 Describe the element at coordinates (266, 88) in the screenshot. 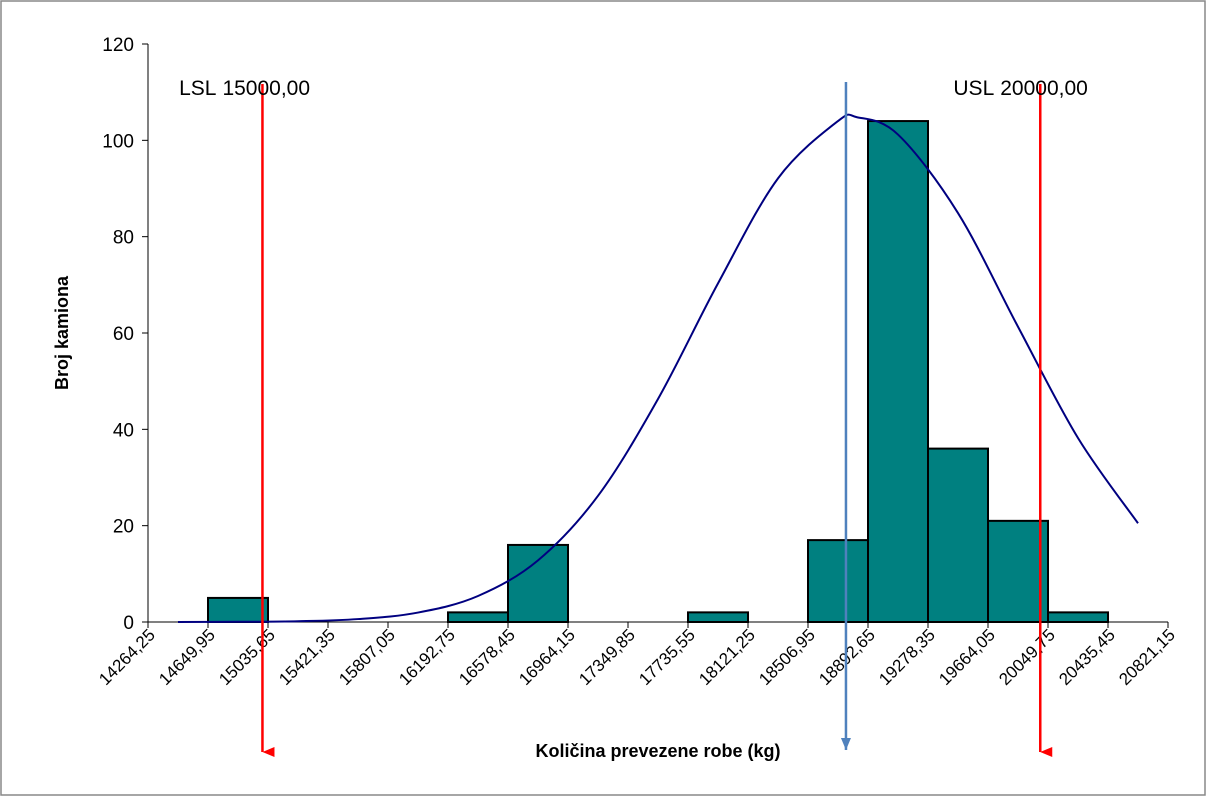

I see `spec-limit-value: 15000,00` at that location.